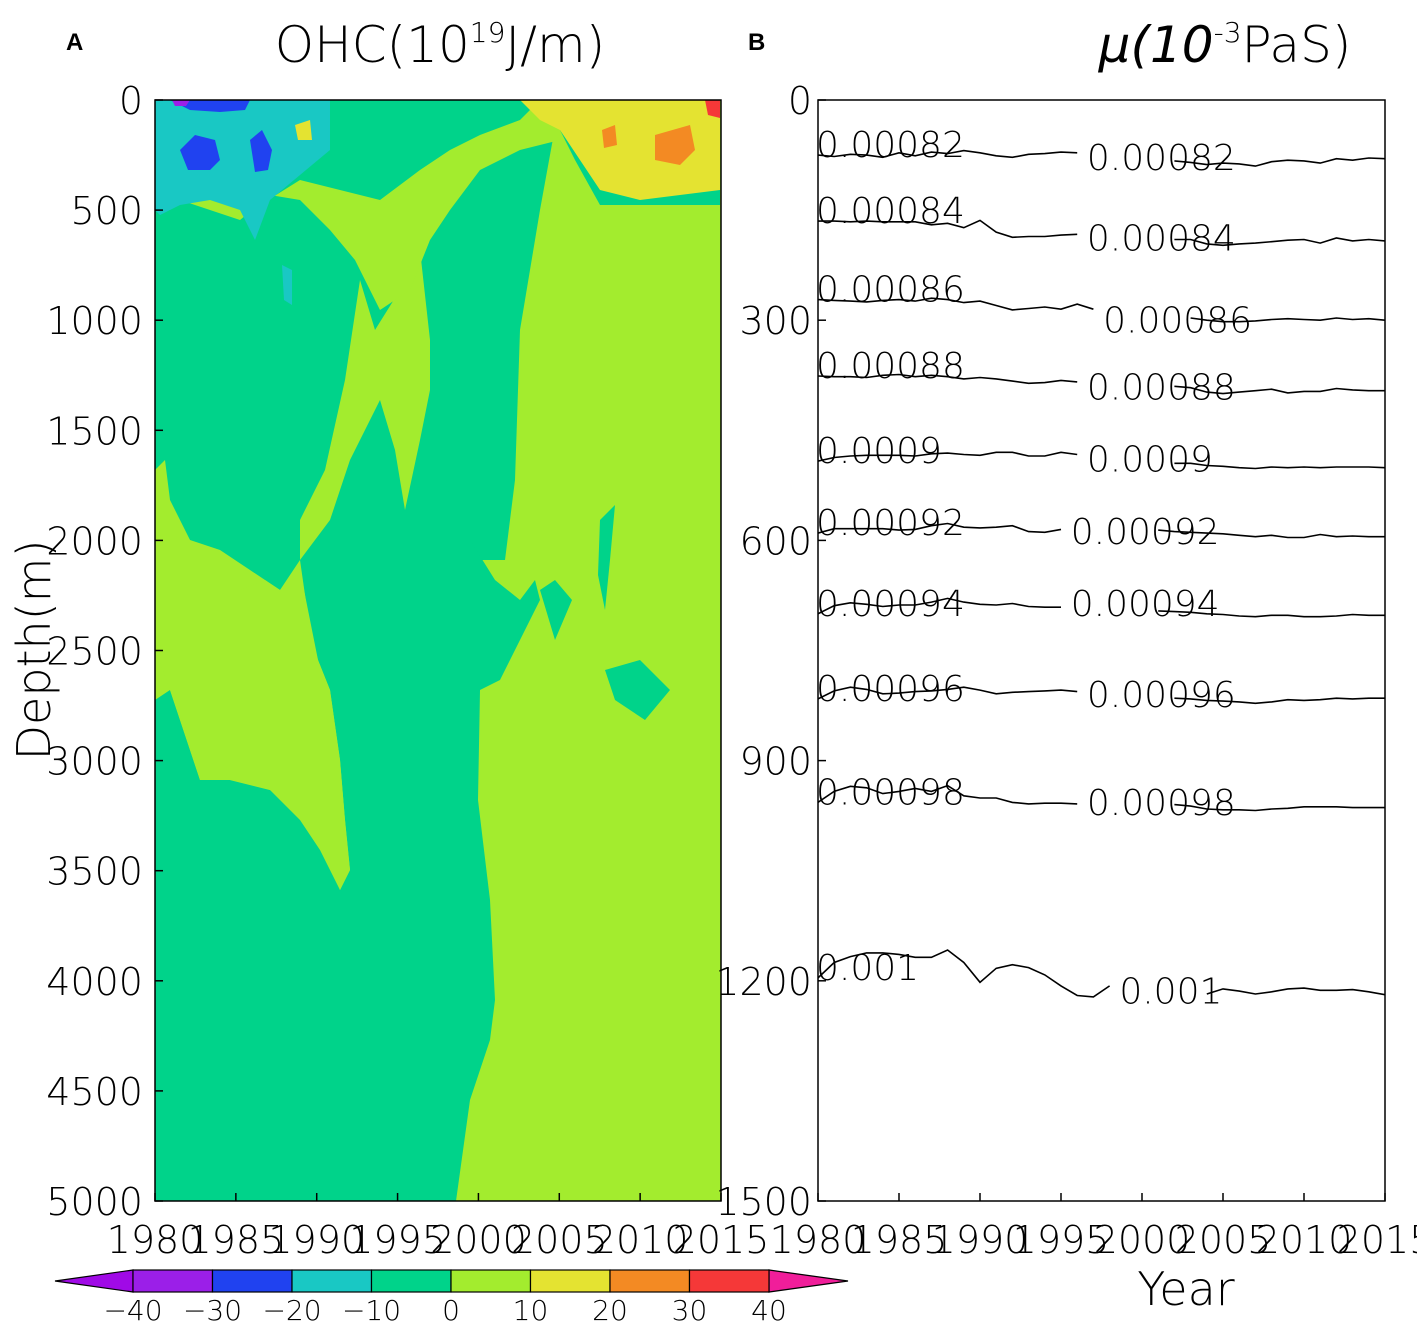  Describe the element at coordinates (181, 103) in the screenshot. I see `region-purple-top` at that location.